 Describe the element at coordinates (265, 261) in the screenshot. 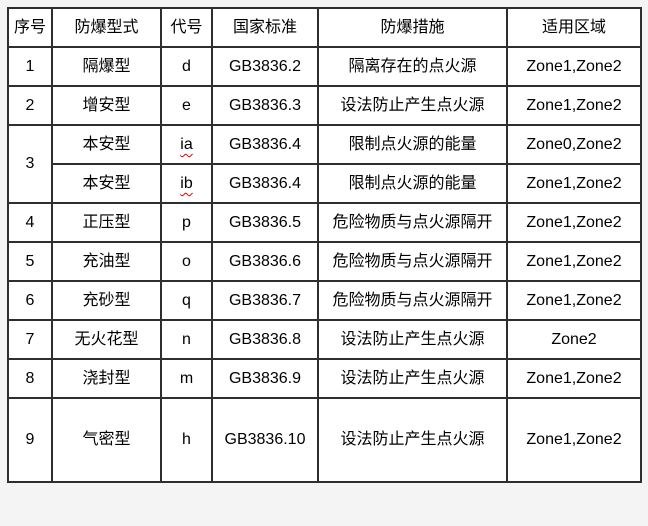

I see `cell-national-standard: GB3836.6` at that location.